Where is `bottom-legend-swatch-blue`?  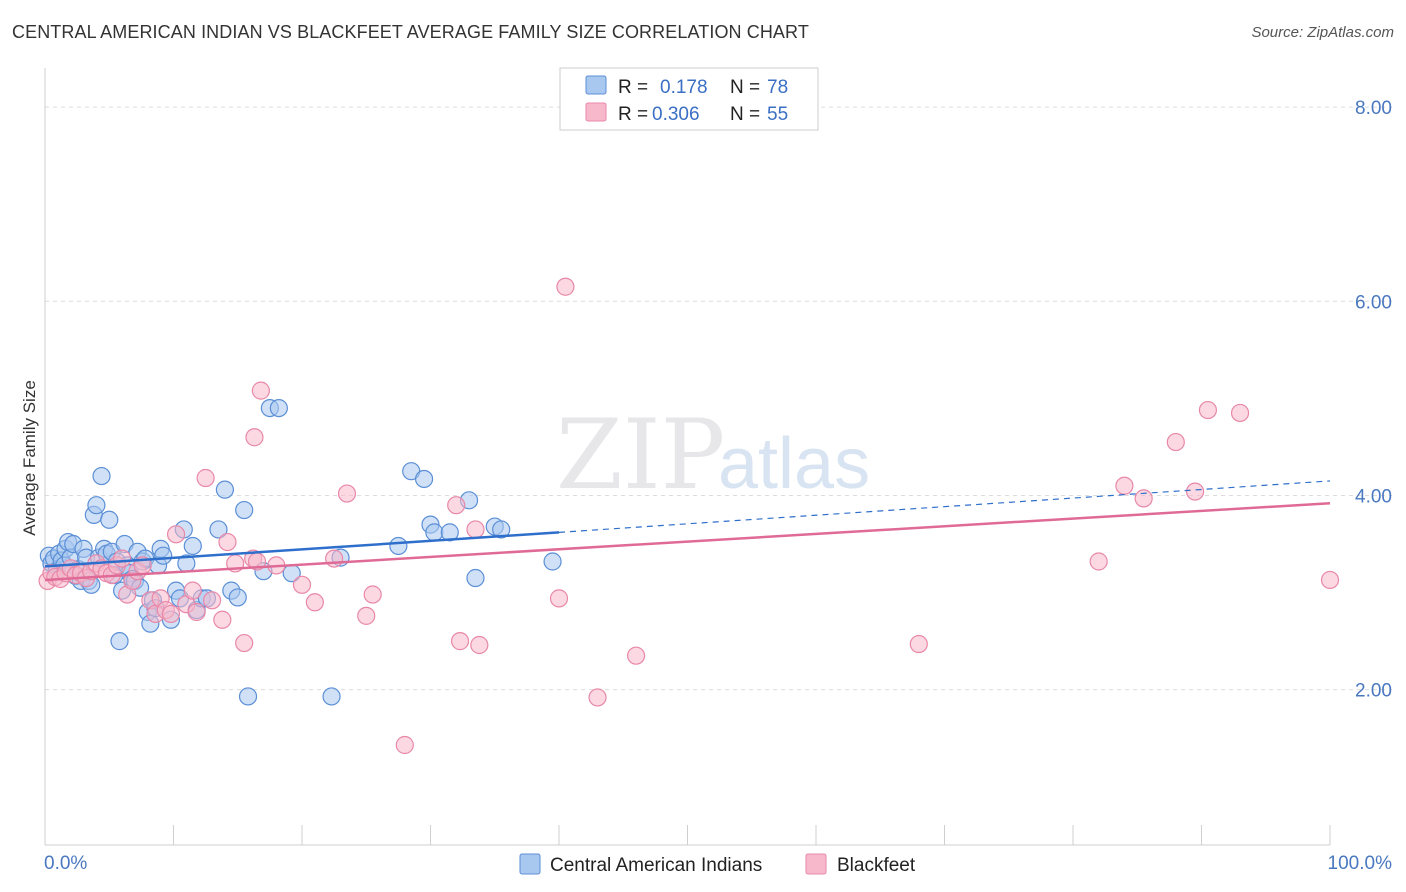 bottom-legend-swatch-blue is located at coordinates (530, 864).